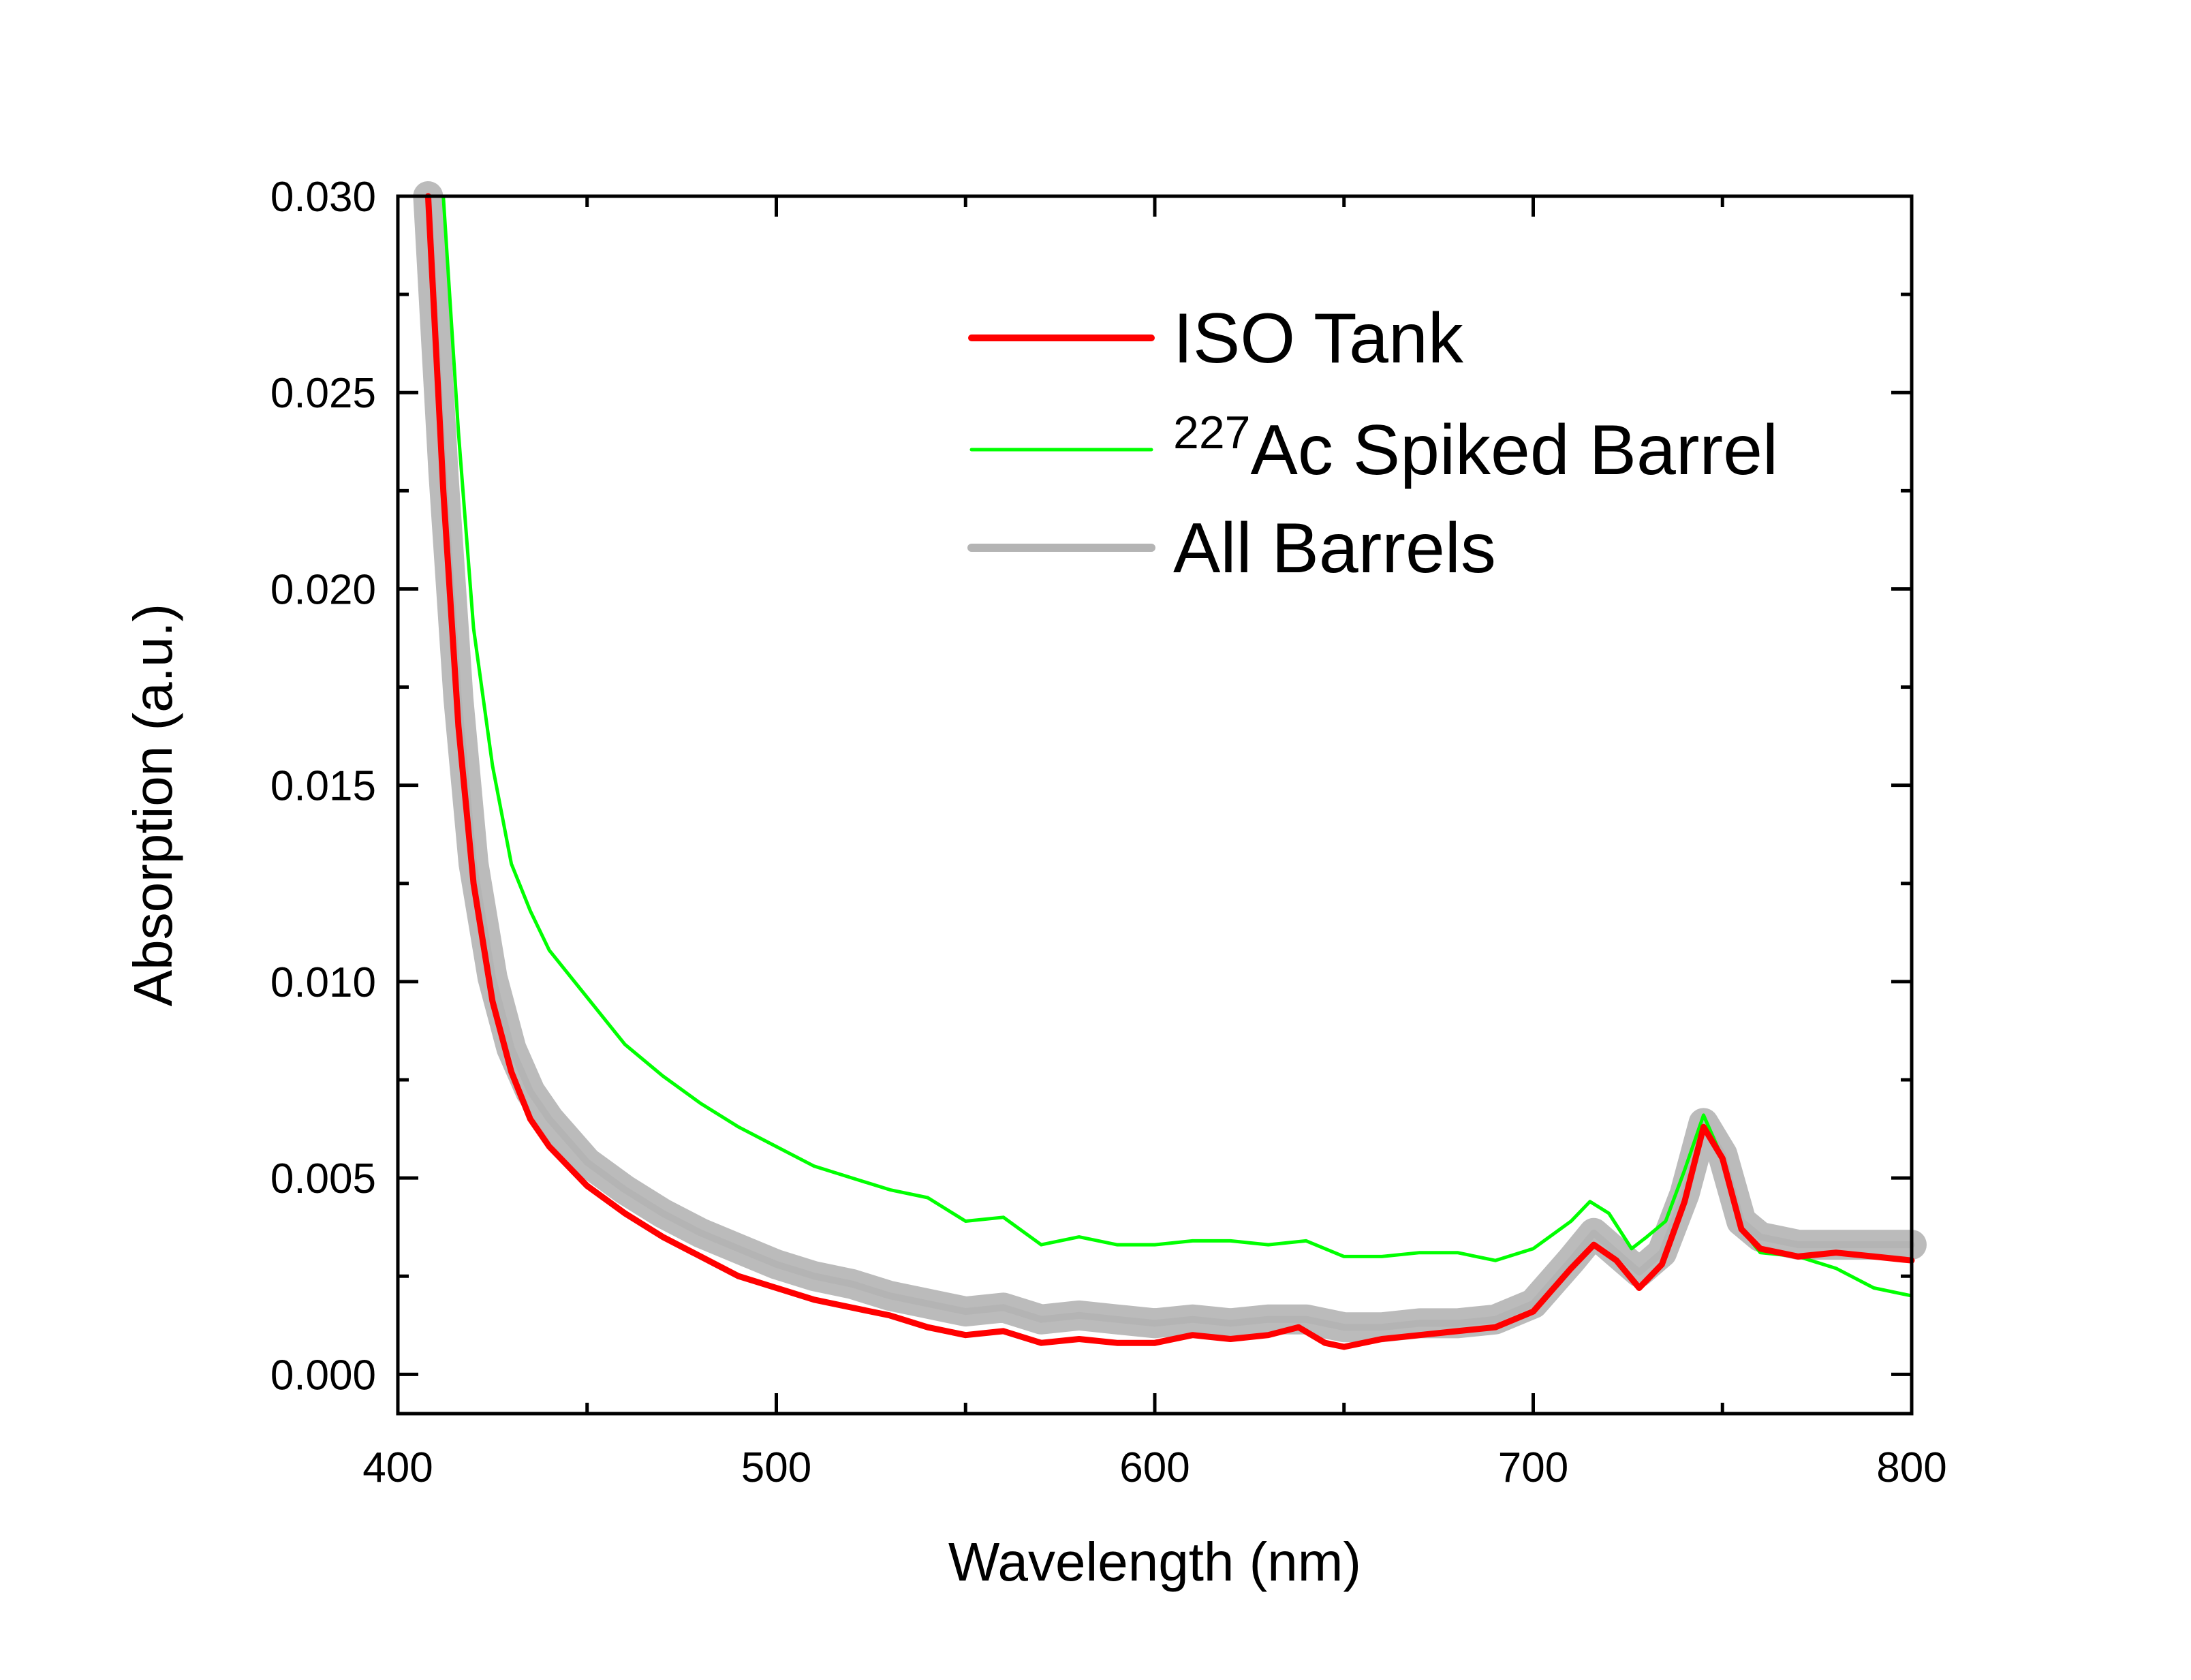  Describe the element at coordinates (1911, 1467) in the screenshot. I see `x-tick-label: 800` at that location.